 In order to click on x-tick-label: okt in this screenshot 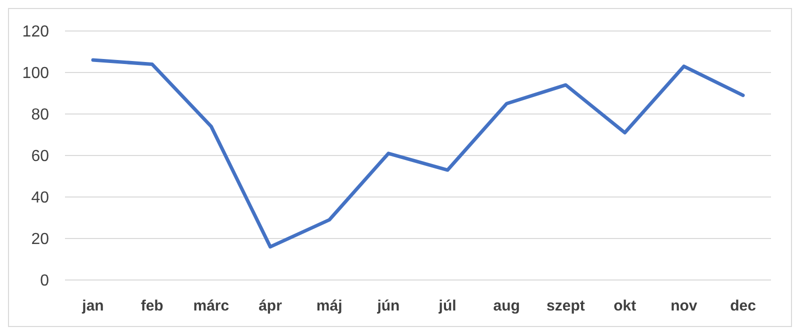, I will do `click(625, 306)`.